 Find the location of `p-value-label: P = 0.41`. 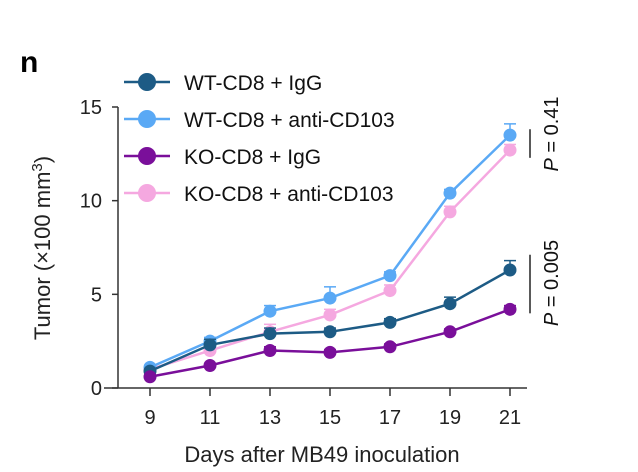

p-value-label: P = 0.41 is located at coordinates (552, 133).